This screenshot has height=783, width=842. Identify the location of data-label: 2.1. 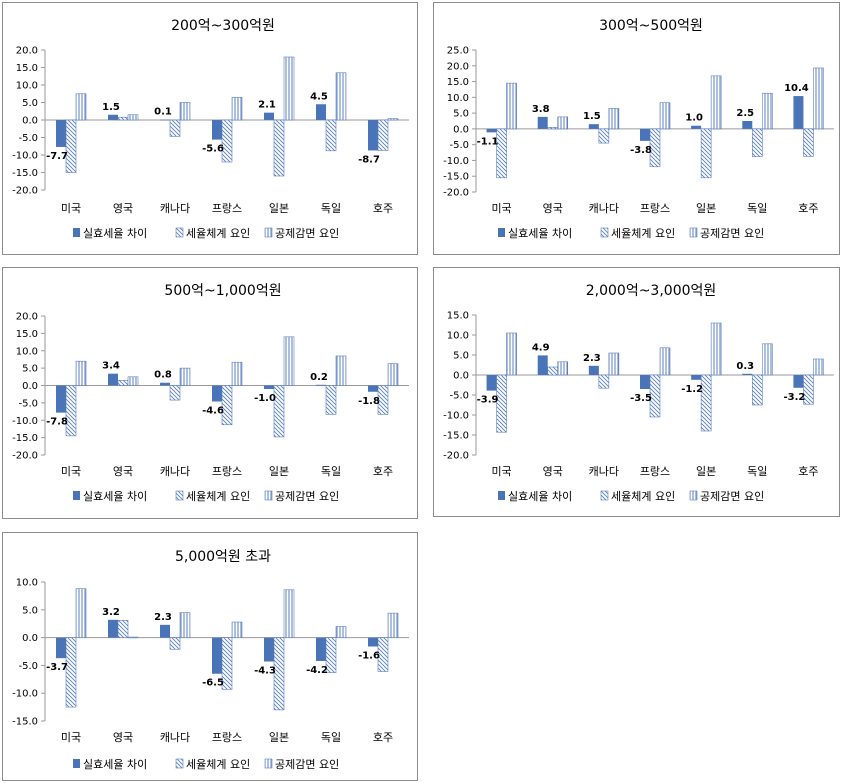
(267, 105).